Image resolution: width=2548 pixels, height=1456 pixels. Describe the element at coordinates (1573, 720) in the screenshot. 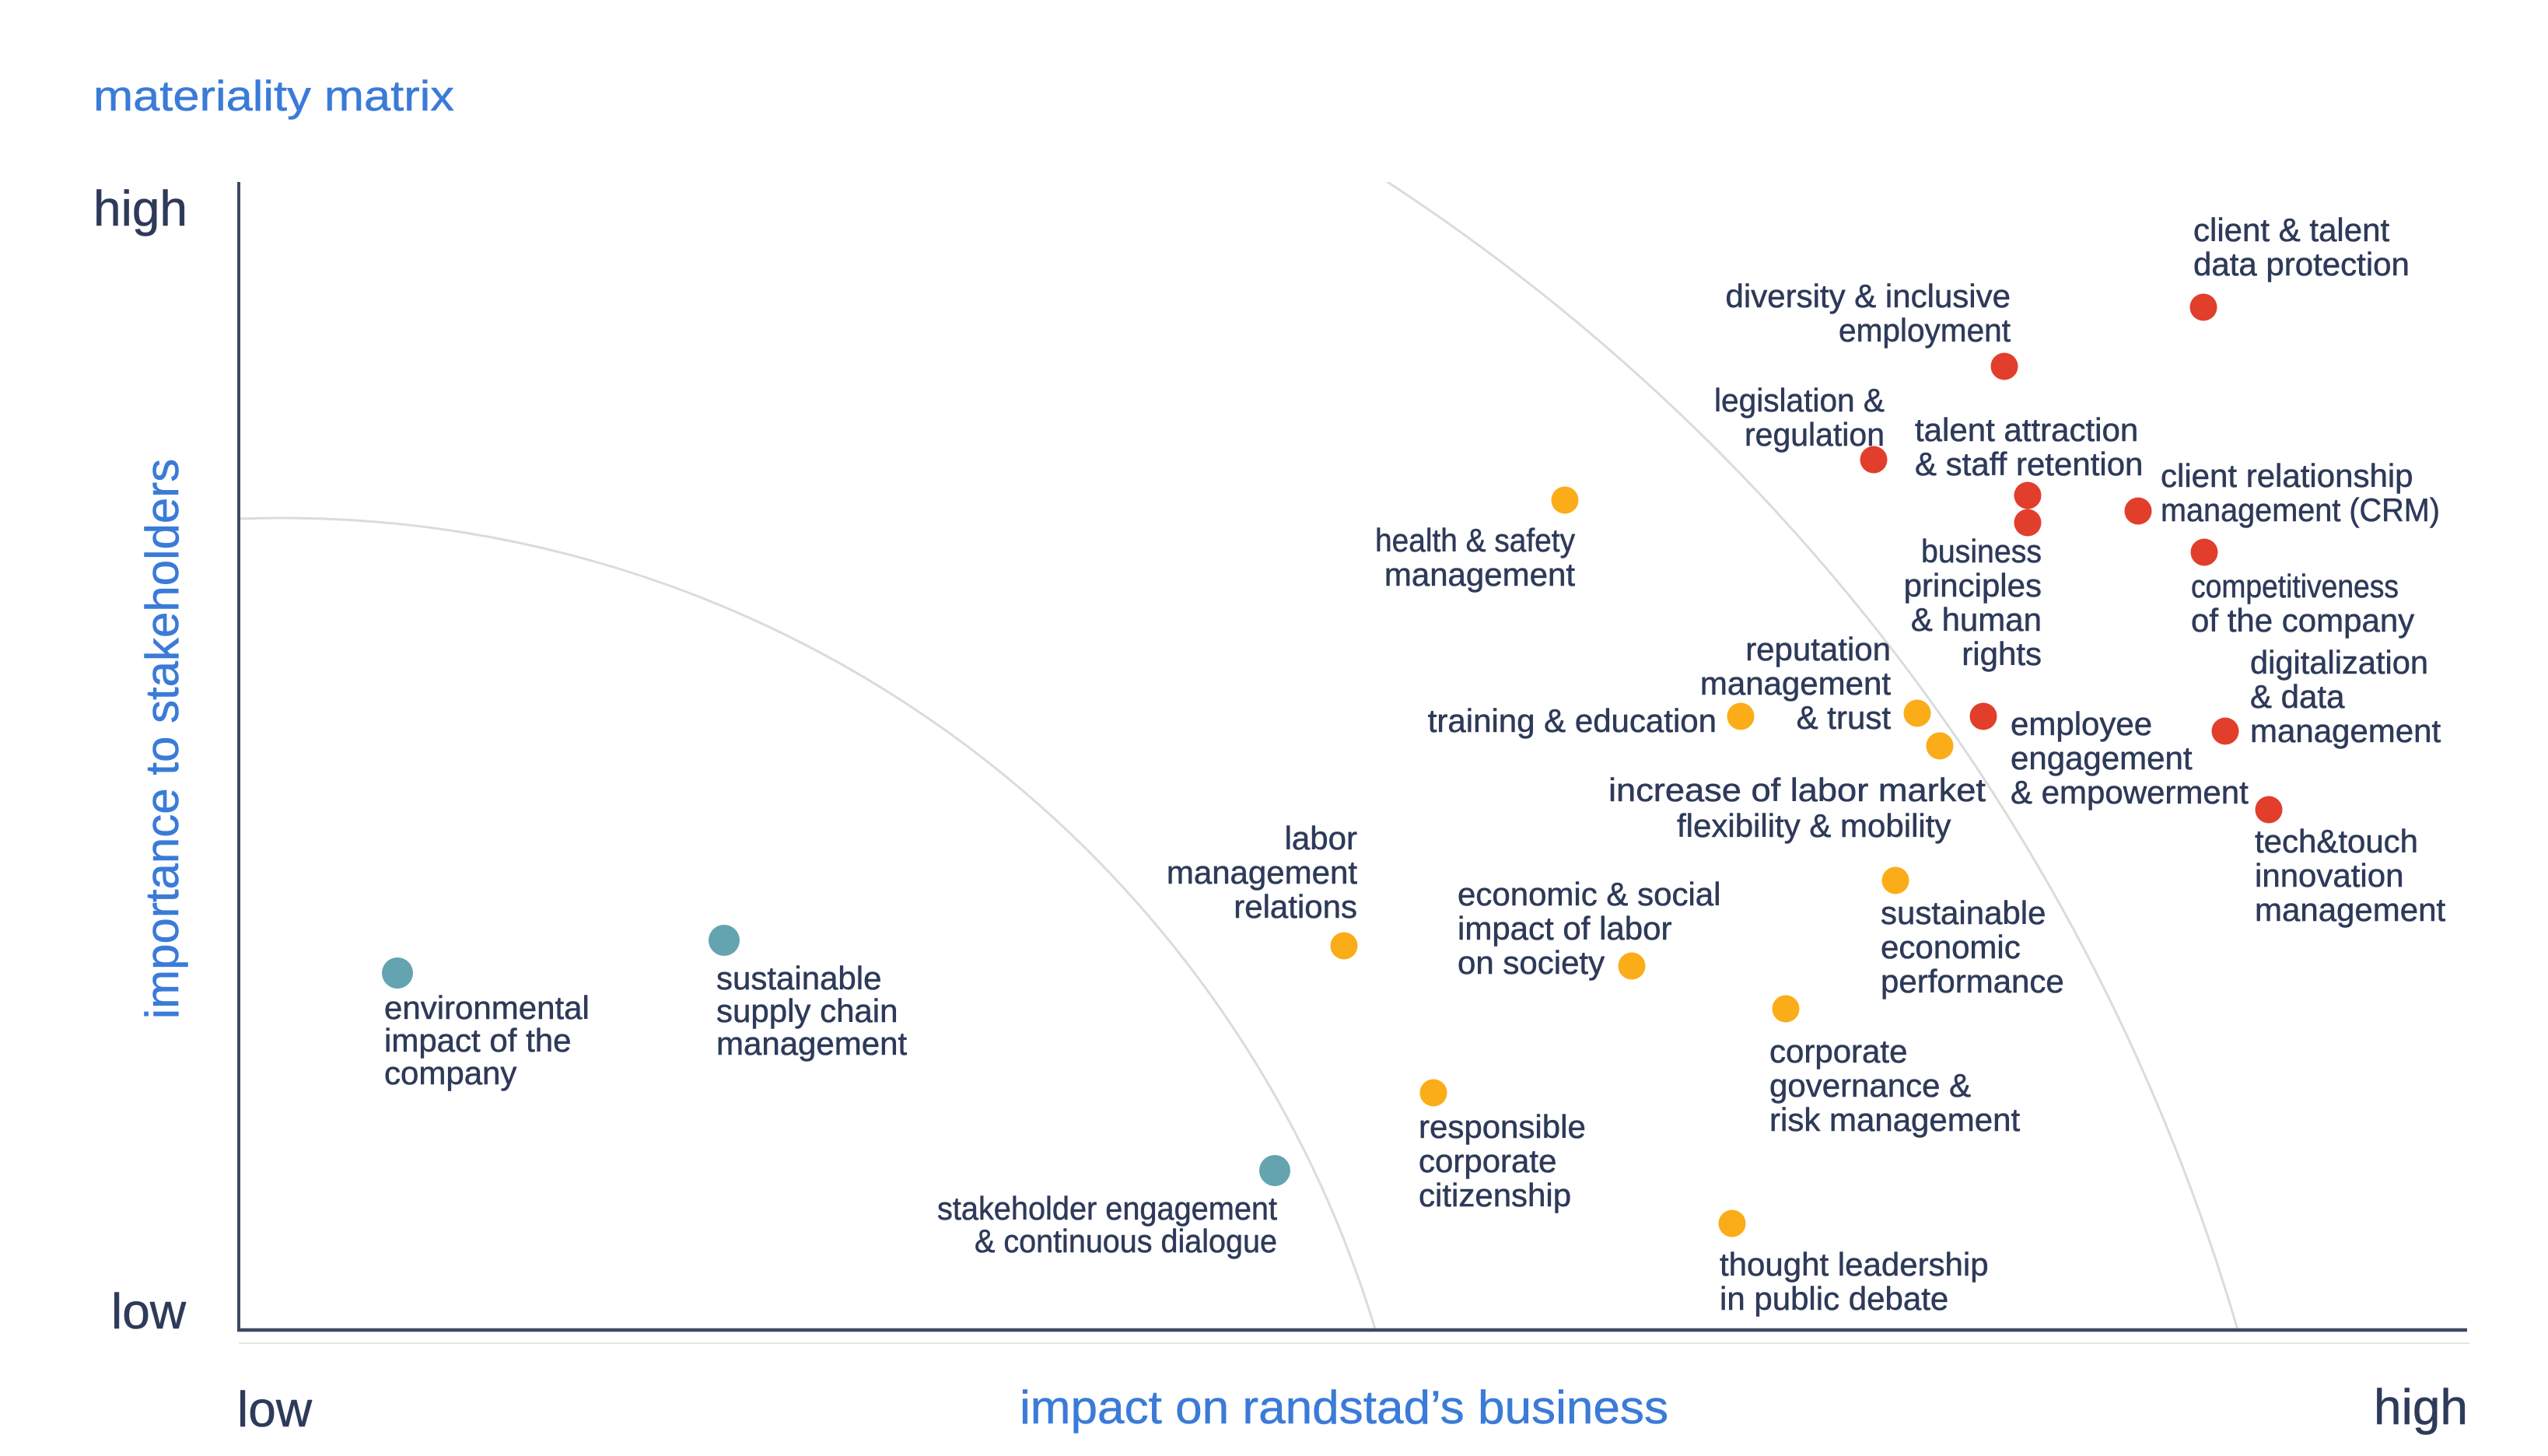

I see `svg-text: training & education` at that location.